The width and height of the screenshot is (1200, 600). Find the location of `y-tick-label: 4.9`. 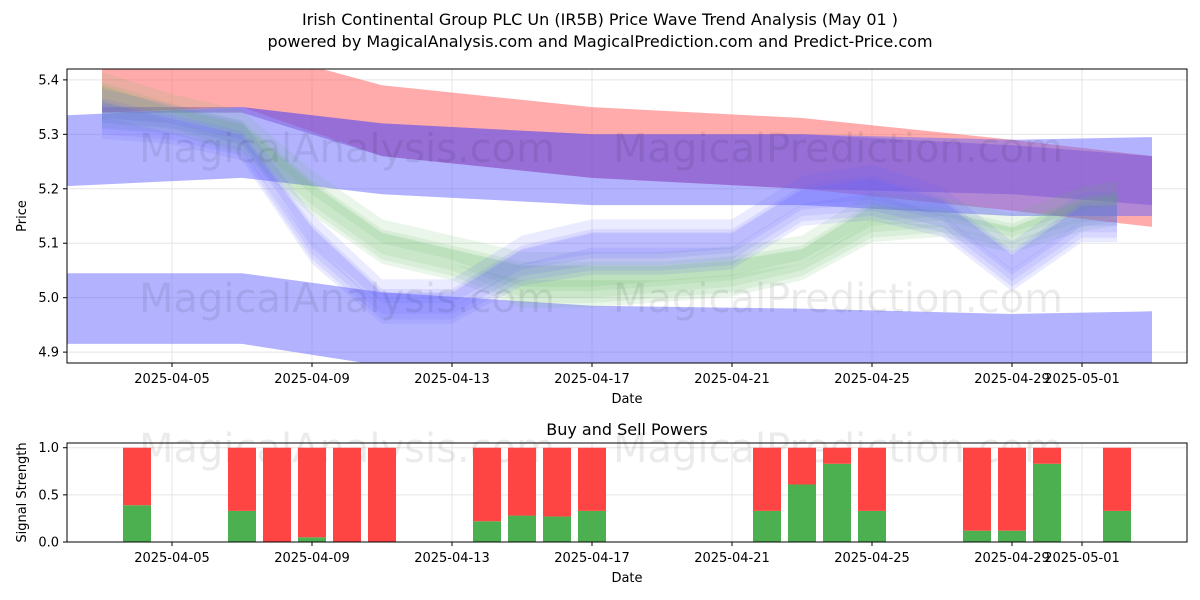

y-tick-label: 4.9 is located at coordinates (48, 353).